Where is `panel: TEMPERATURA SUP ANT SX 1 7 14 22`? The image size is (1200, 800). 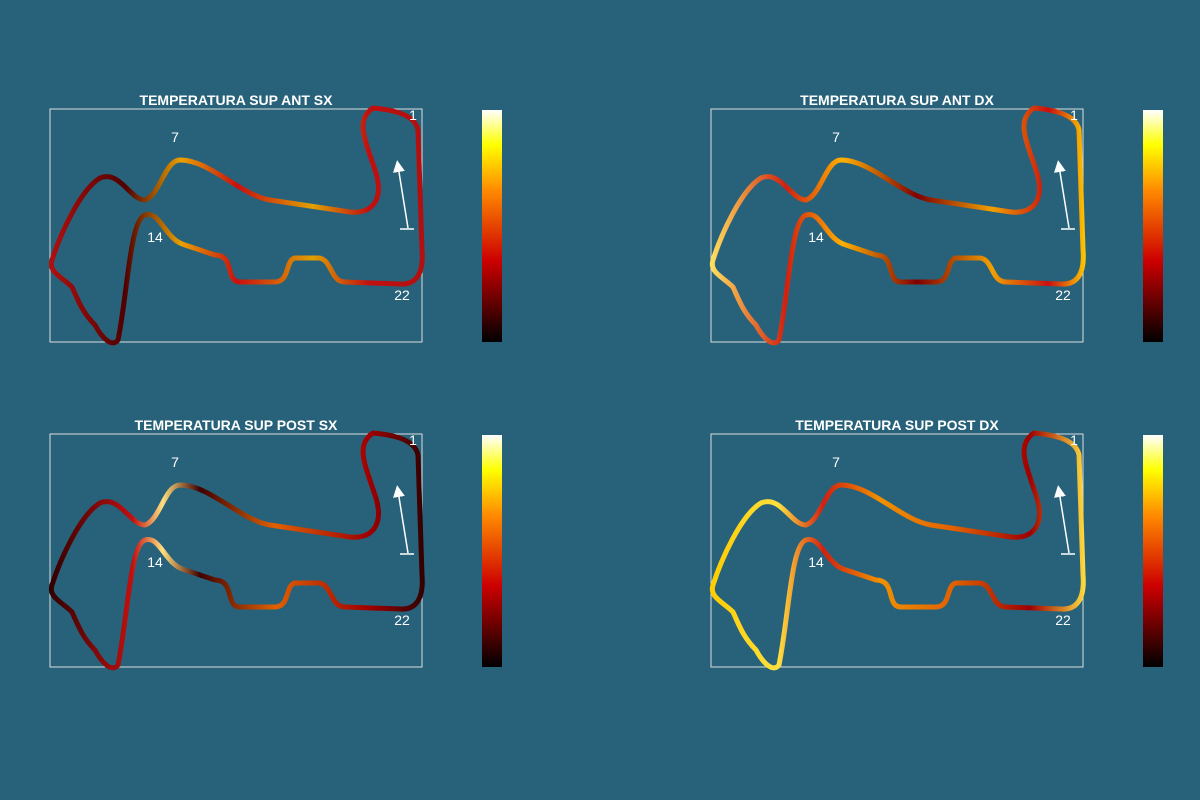
panel: TEMPERATURA SUP ANT SX 1 7 14 22 is located at coordinates (275, 219).